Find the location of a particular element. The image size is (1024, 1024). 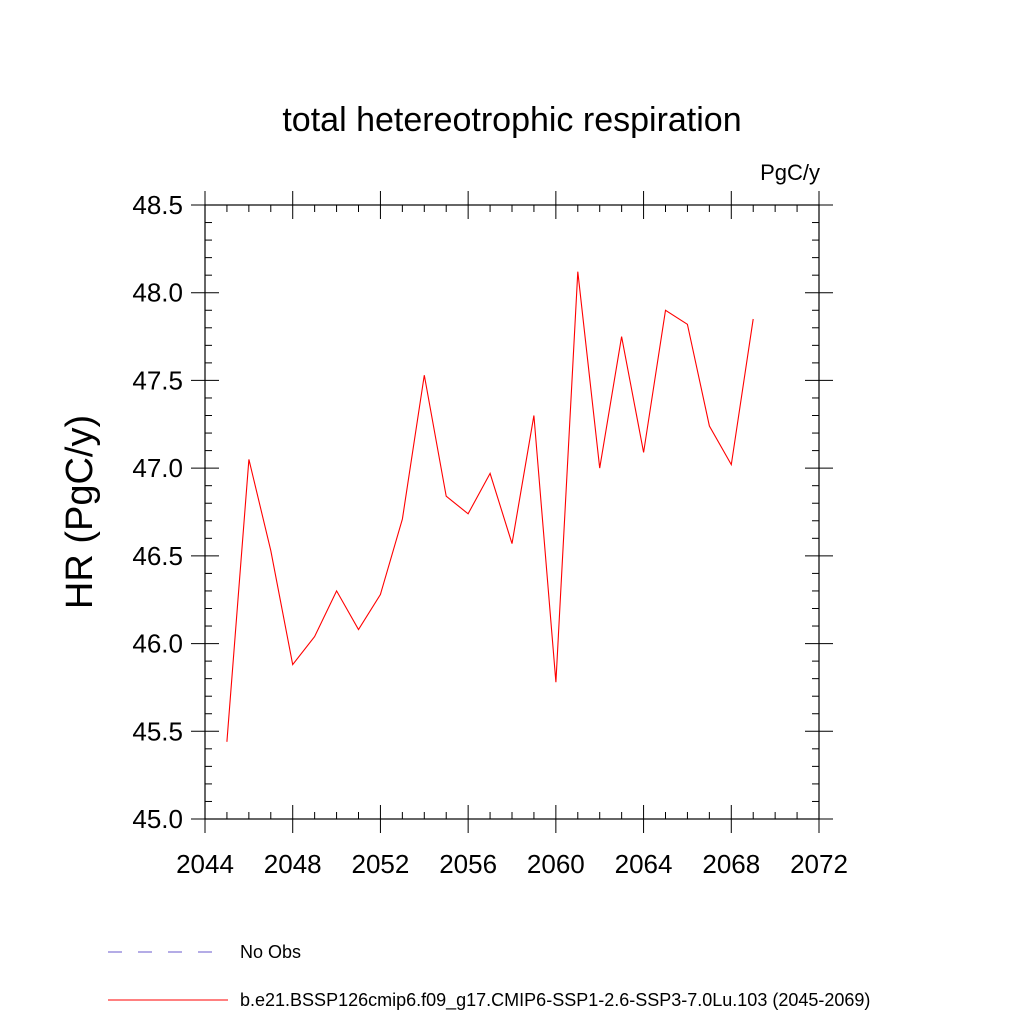

y-tick-label: 45.0 is located at coordinates (157, 819).